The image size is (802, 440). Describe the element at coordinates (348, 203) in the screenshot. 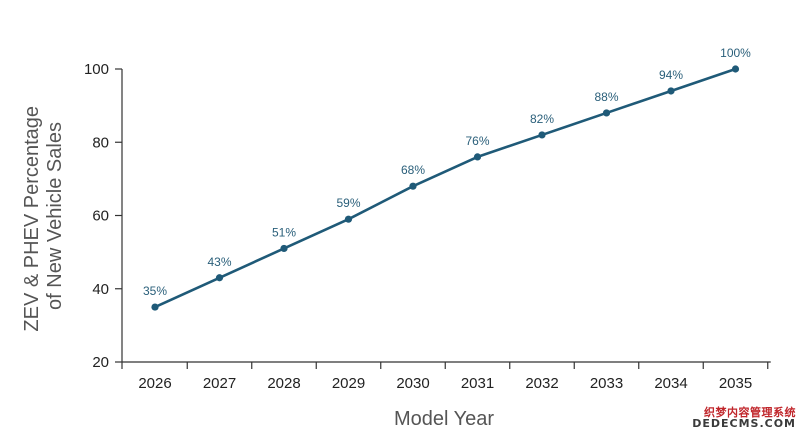

I see `data-label: 59%` at that location.